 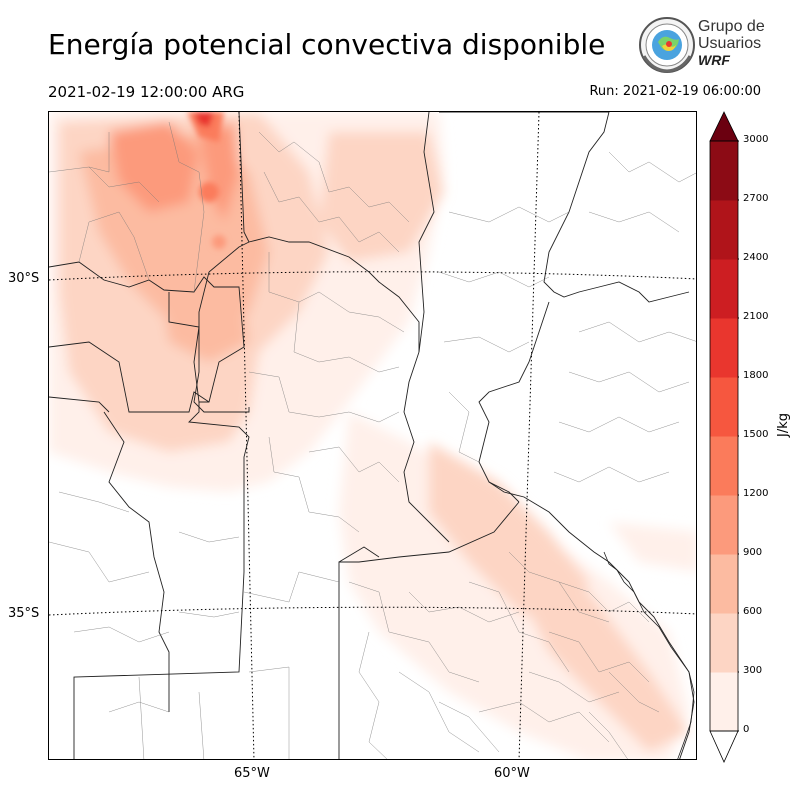 What do you see at coordinates (756, 375) in the screenshot?
I see `colorbar-tick-label: 1800` at bounding box center [756, 375].